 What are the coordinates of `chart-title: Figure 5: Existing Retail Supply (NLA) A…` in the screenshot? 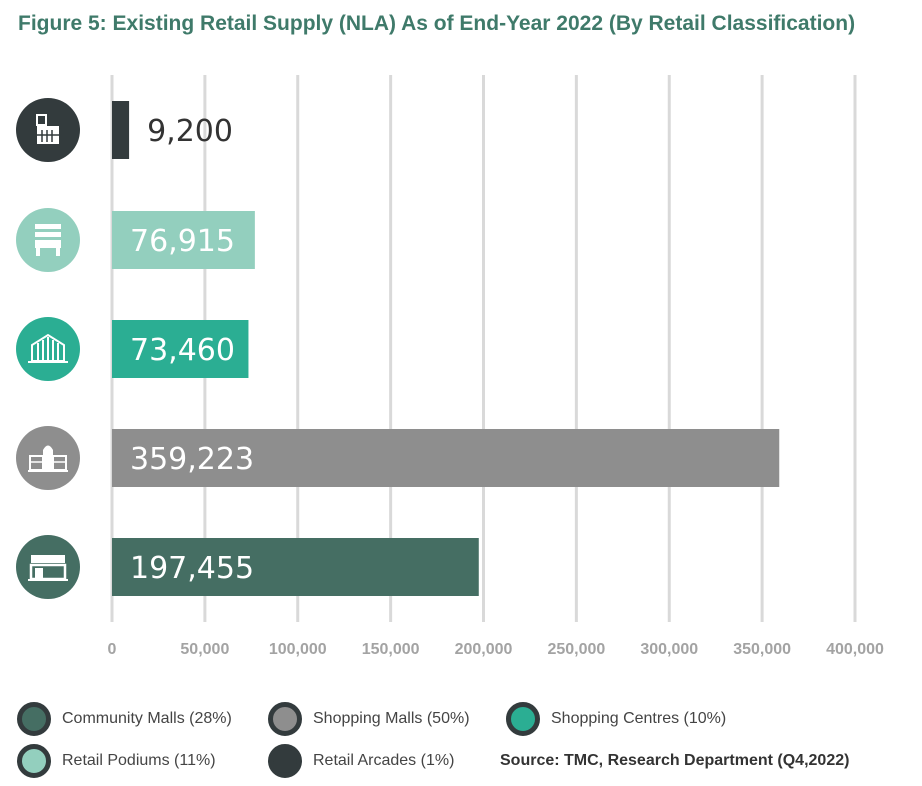 It's located at (437, 23).